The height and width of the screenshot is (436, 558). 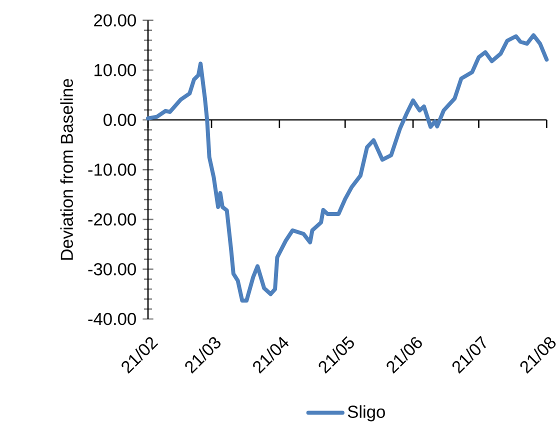 I want to click on y-tick-label: -30.00, so click(x=112, y=269).